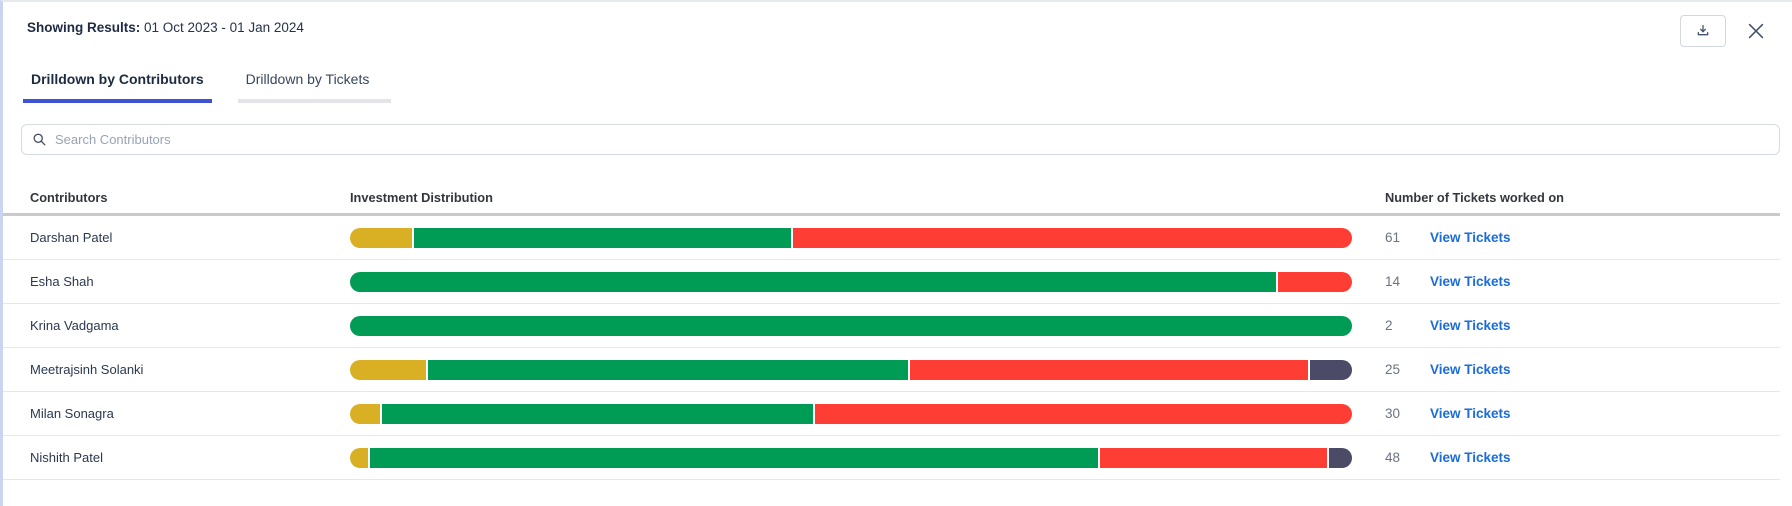 This screenshot has height=506, width=1792. What do you see at coordinates (39, 139) in the screenshot?
I see `search-icon` at bounding box center [39, 139].